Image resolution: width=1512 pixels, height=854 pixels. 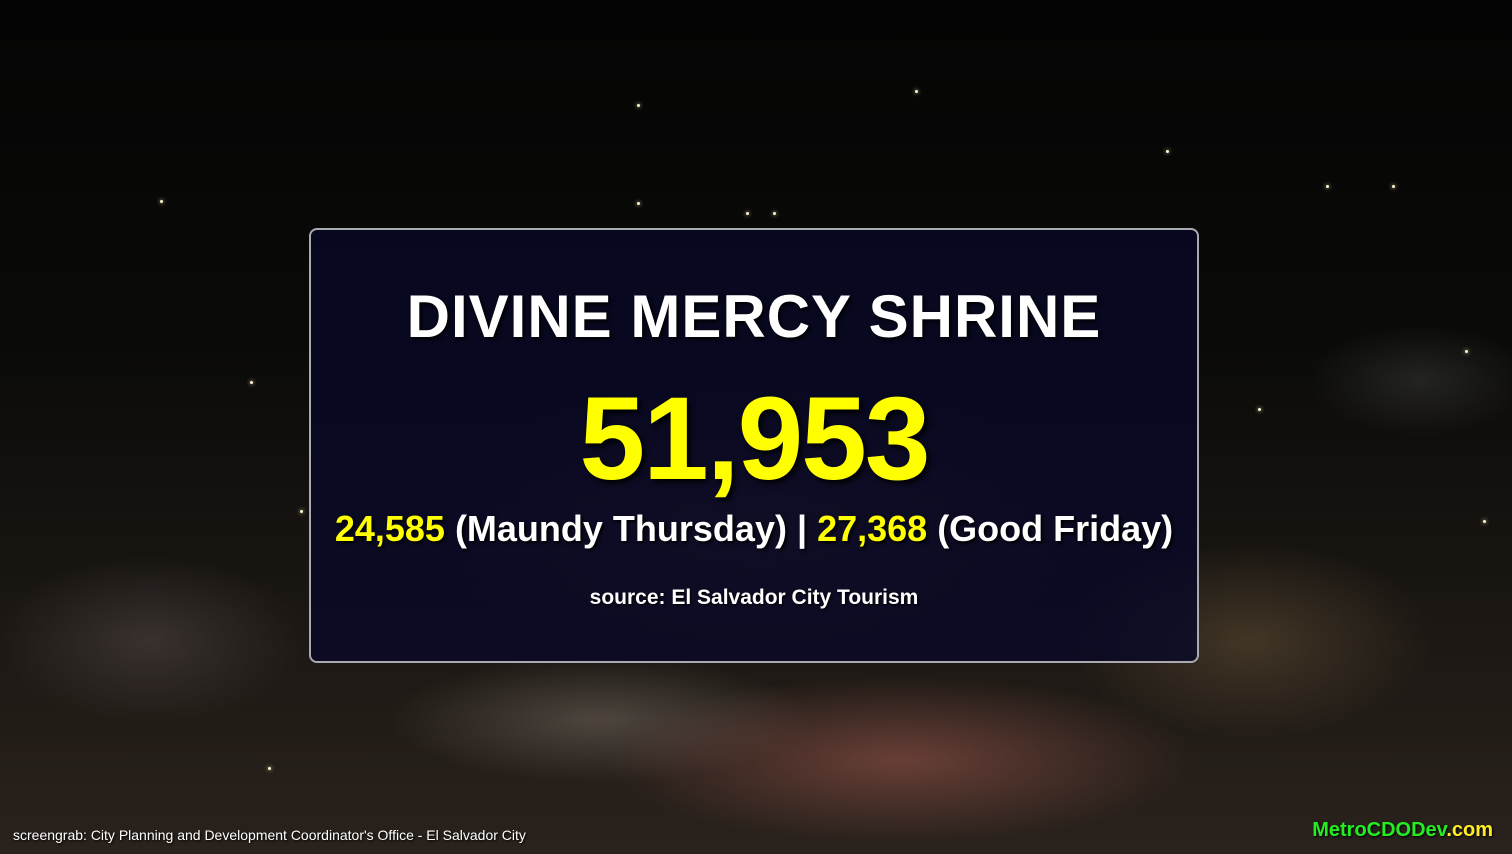 What do you see at coordinates (1379, 830) in the screenshot?
I see `brand-name: MetroCDODev` at bounding box center [1379, 830].